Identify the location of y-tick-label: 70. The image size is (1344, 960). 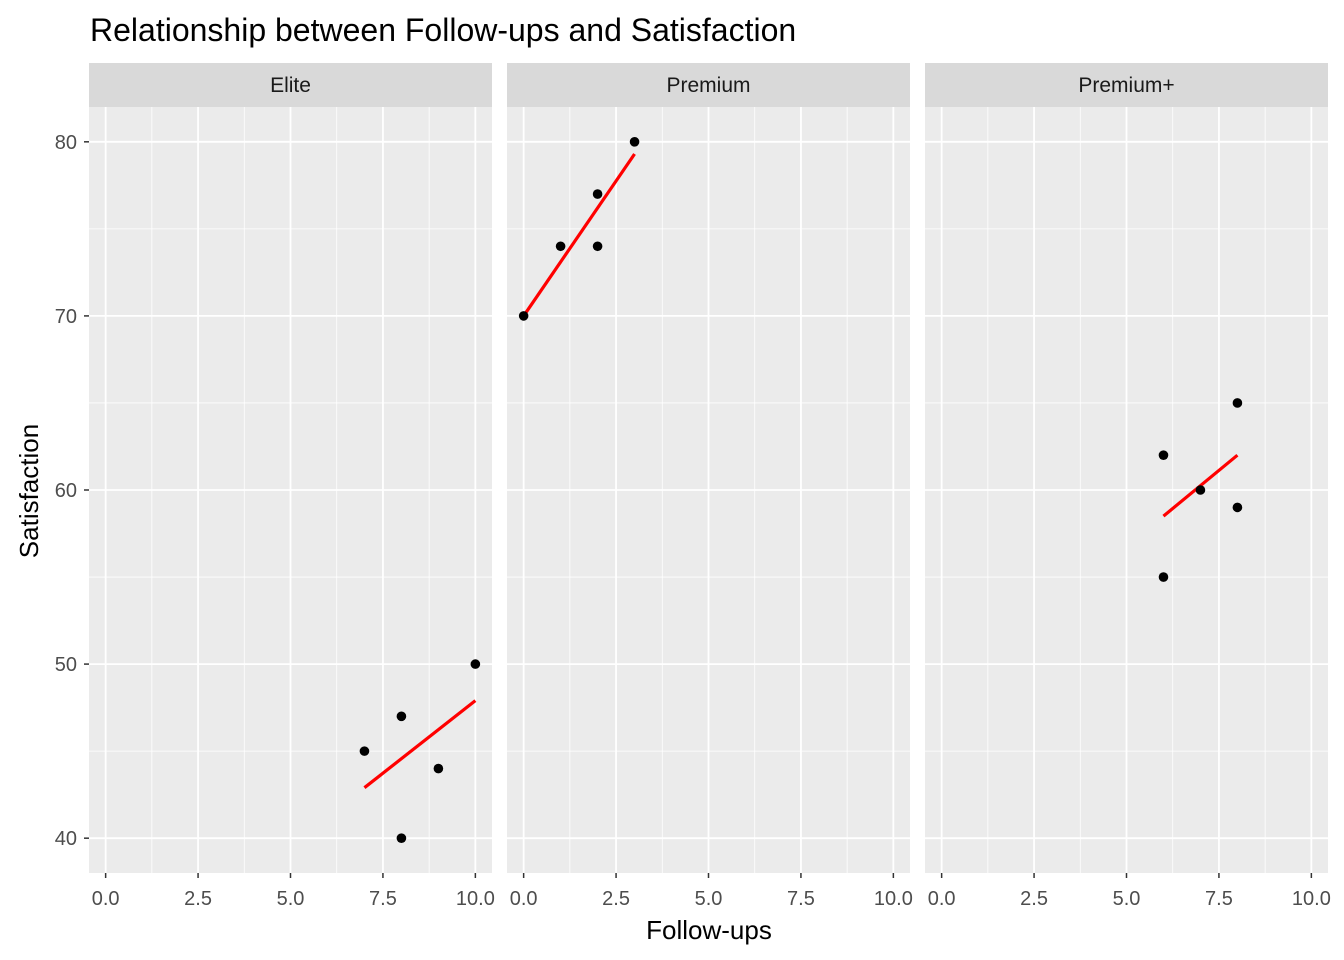
(66, 317).